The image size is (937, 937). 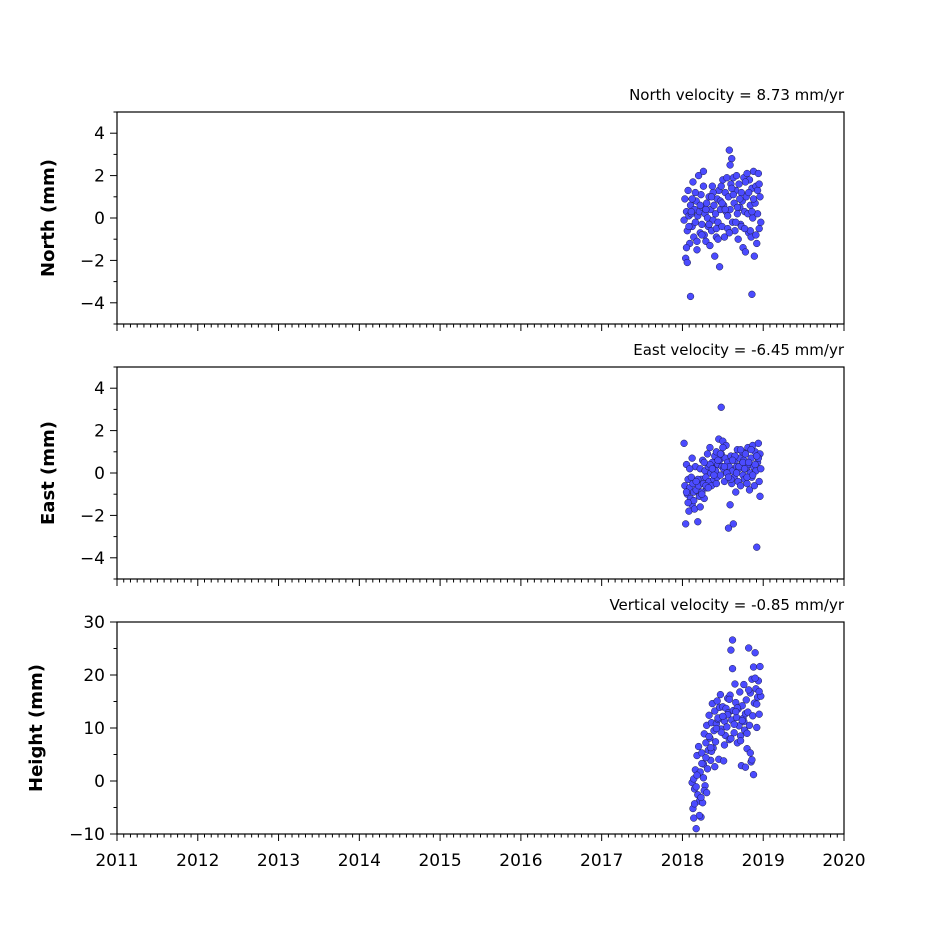 What do you see at coordinates (92, 219) in the screenshot?
I see `north-ticklabels: 4 2 0 −2 −4` at bounding box center [92, 219].